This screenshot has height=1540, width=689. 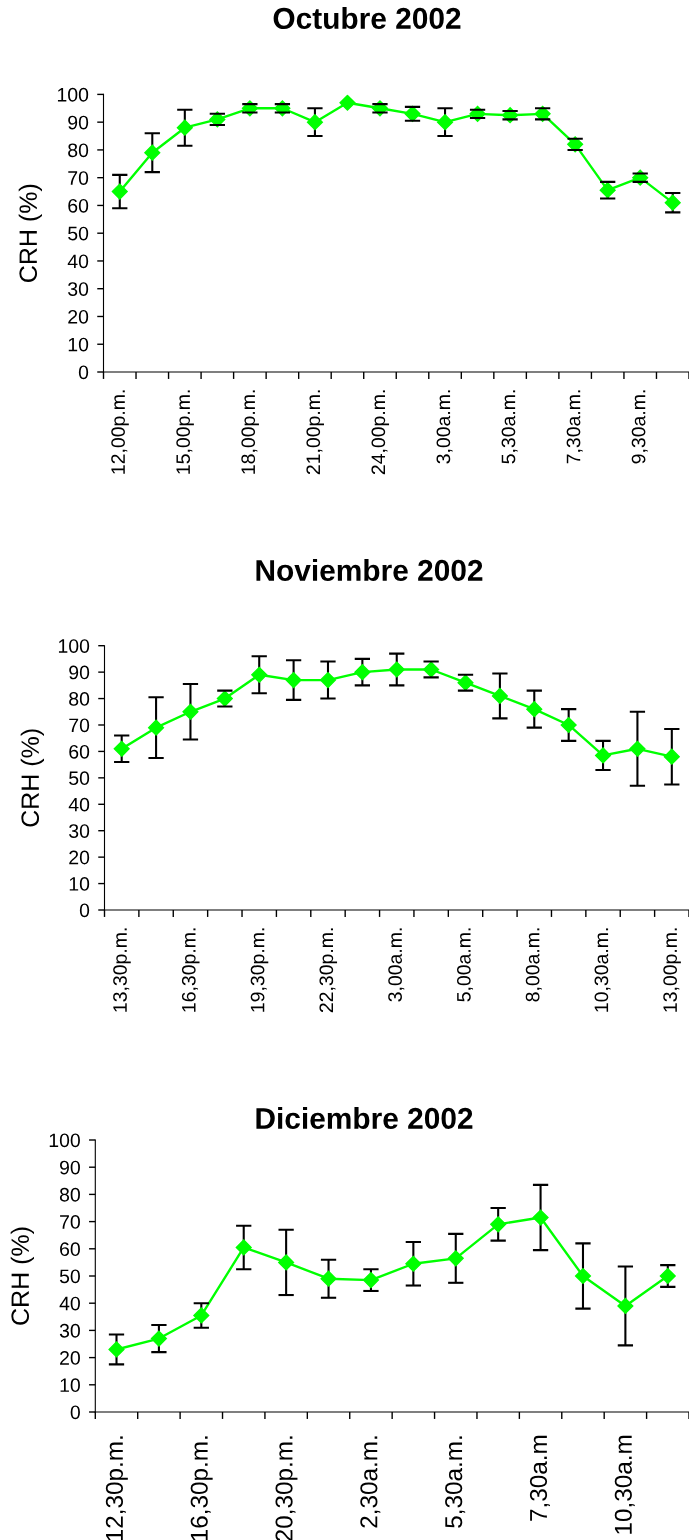 What do you see at coordinates (116, 1488) in the screenshot?
I see `x-tick-label: 12,30p.m.` at bounding box center [116, 1488].